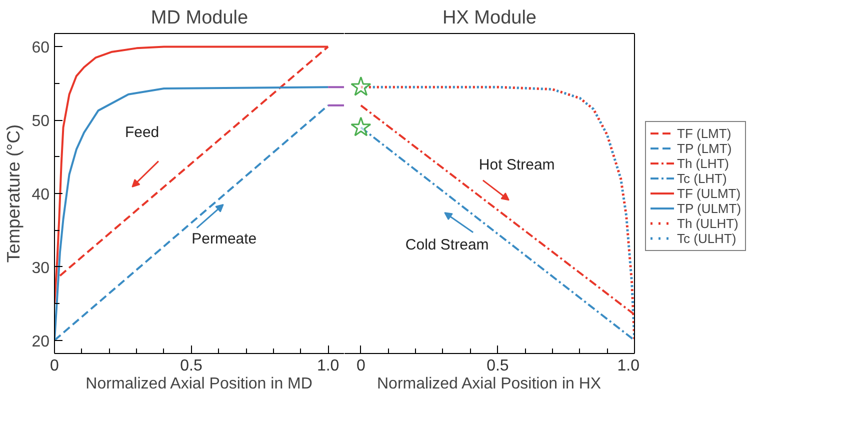 This screenshot has width=860, height=425. Describe the element at coordinates (706, 238) in the screenshot. I see `text: Tc (ULHT)` at that location.